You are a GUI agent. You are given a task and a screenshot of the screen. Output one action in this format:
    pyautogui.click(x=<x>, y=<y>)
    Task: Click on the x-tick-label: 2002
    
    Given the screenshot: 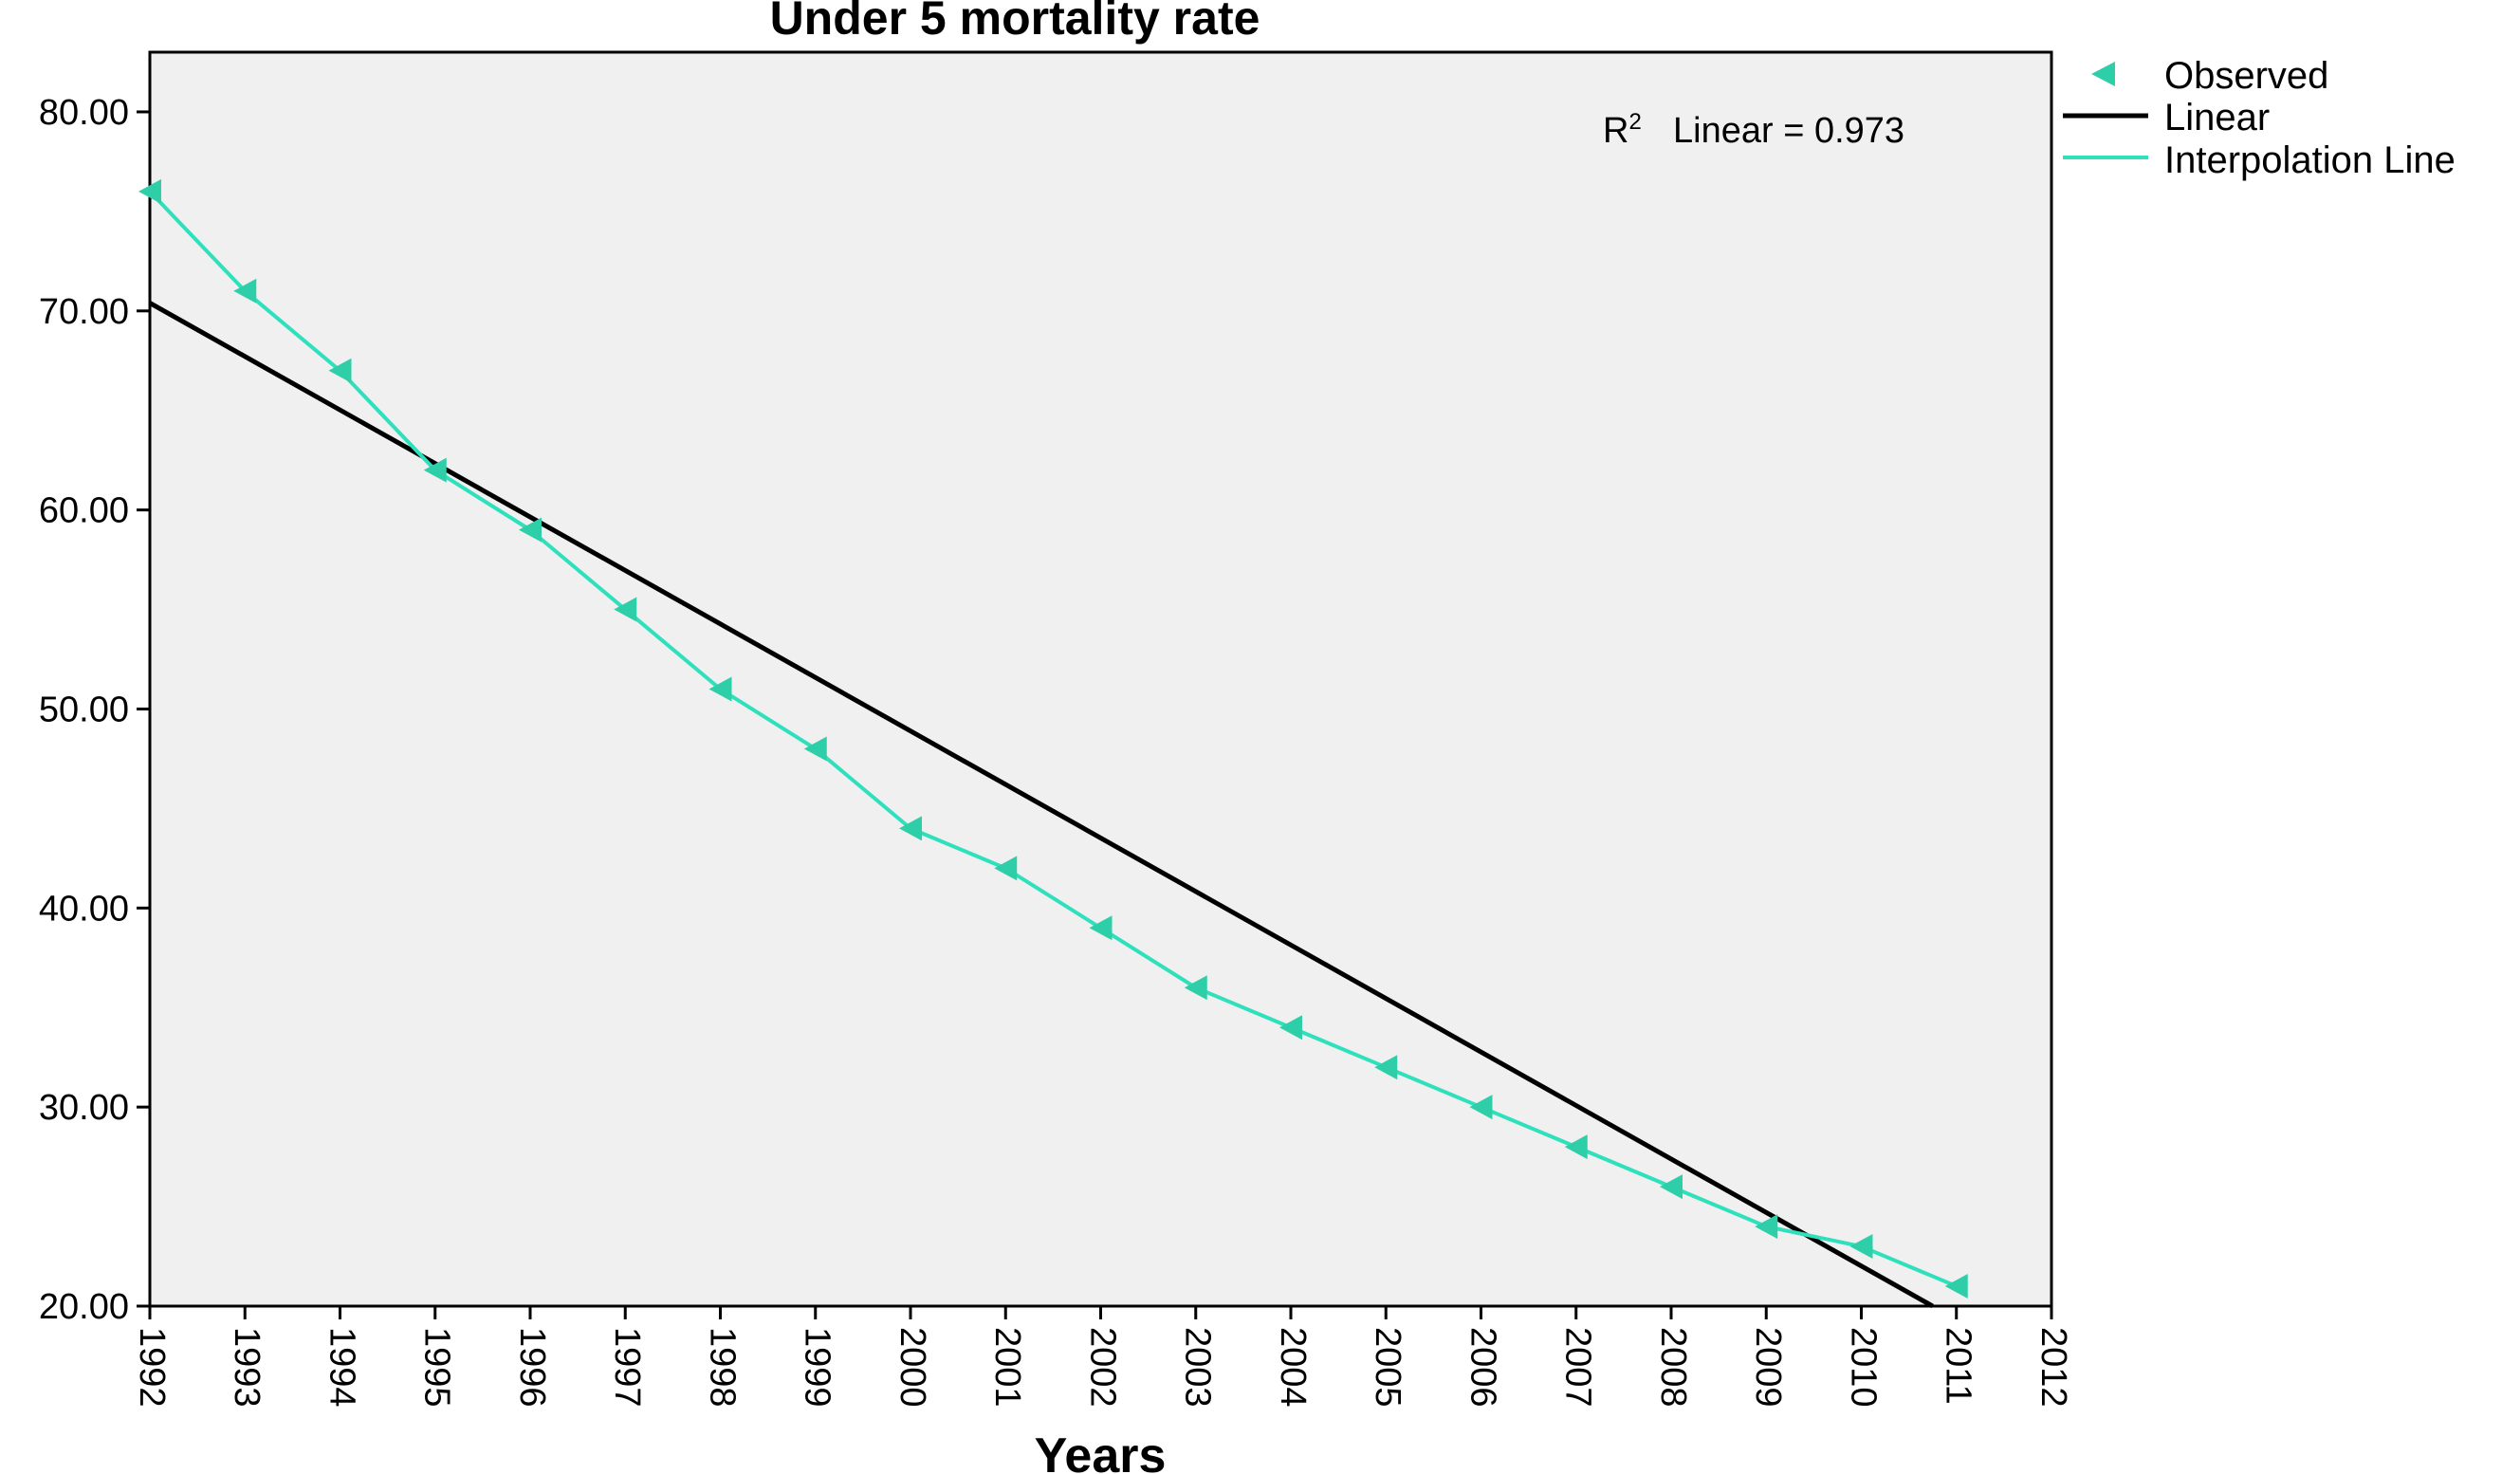 What is the action you would take?
    pyautogui.click(x=1102, y=1367)
    